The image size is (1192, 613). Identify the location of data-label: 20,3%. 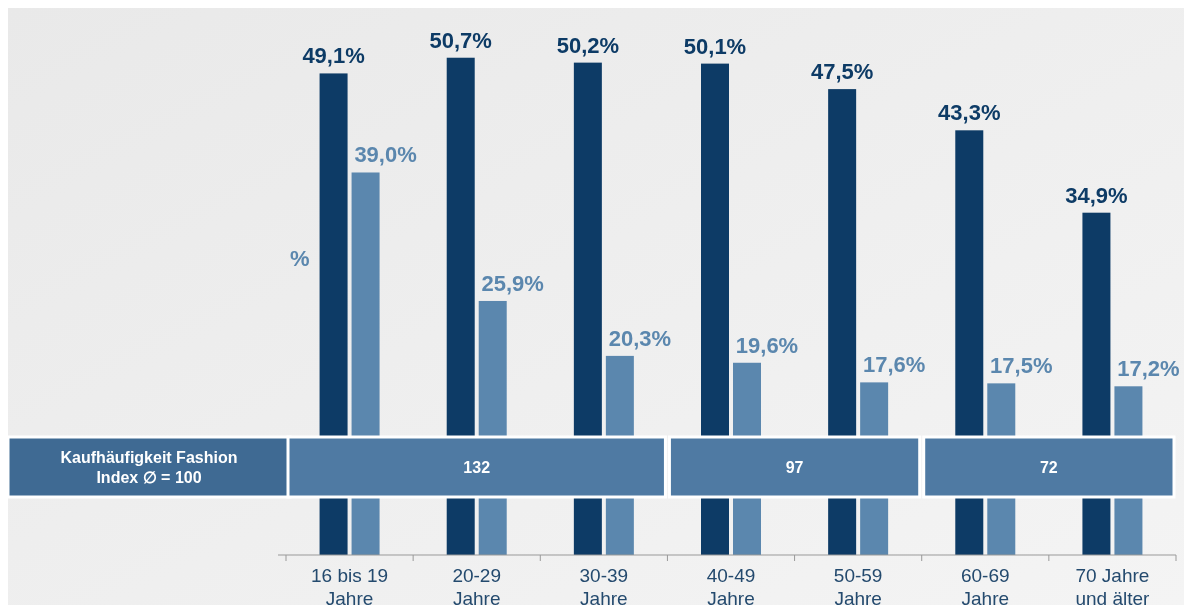
(640, 338).